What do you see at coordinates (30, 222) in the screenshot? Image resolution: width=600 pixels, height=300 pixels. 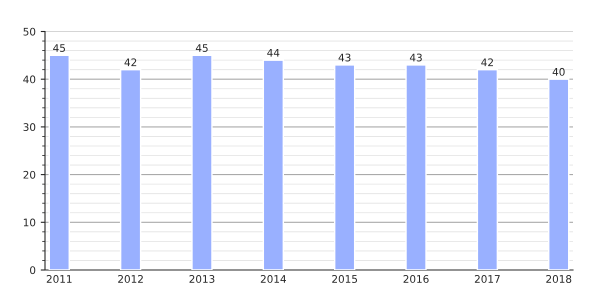 I see `y-tick-label: 10` at bounding box center [30, 222].